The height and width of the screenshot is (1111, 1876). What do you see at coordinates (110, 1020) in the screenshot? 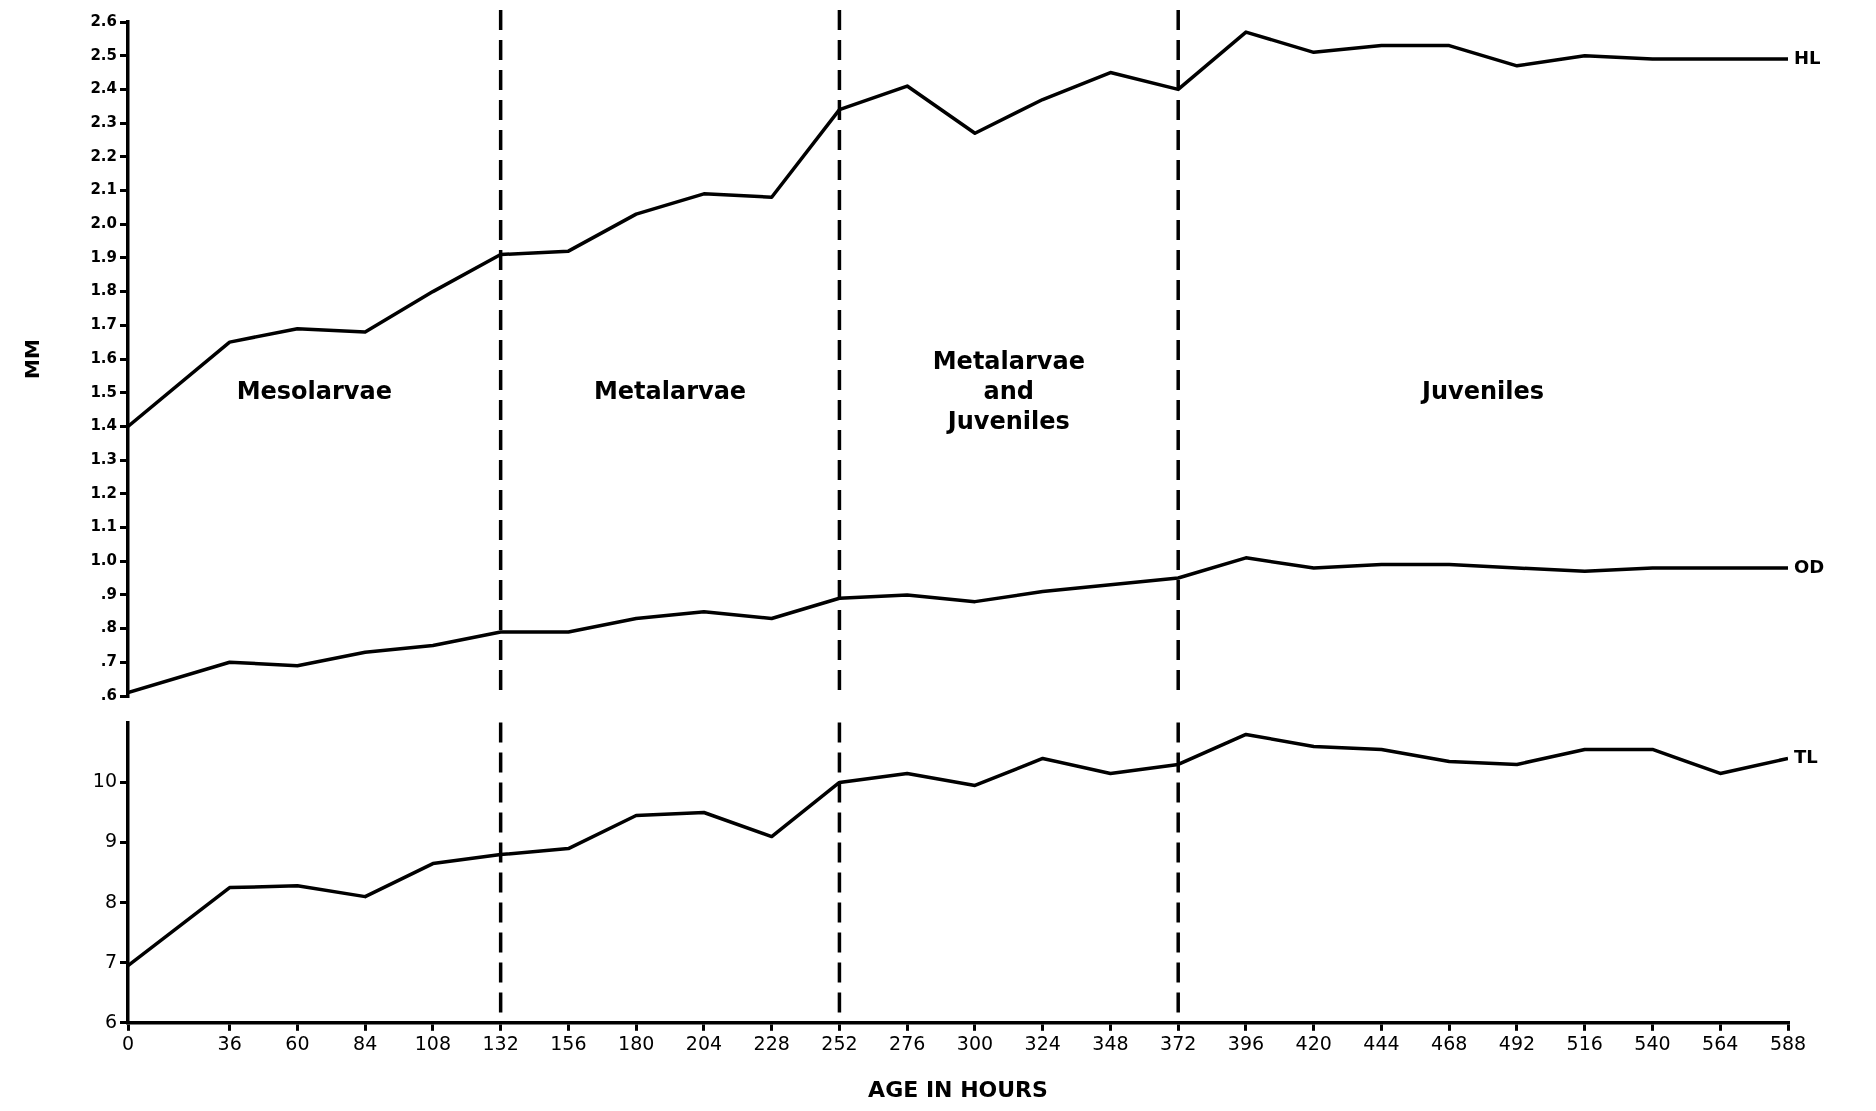
I see `y-tick-label: 6` at bounding box center [110, 1020].